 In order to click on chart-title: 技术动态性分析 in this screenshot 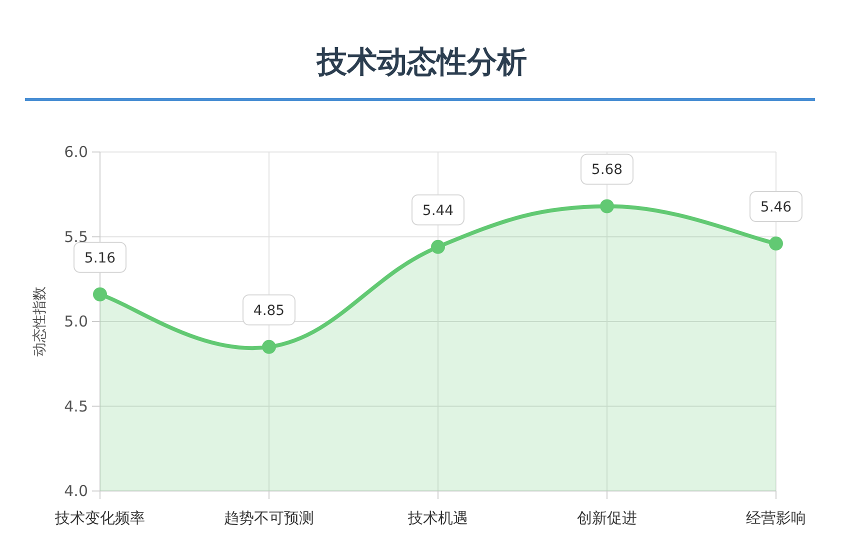, I will do `click(421, 62)`.